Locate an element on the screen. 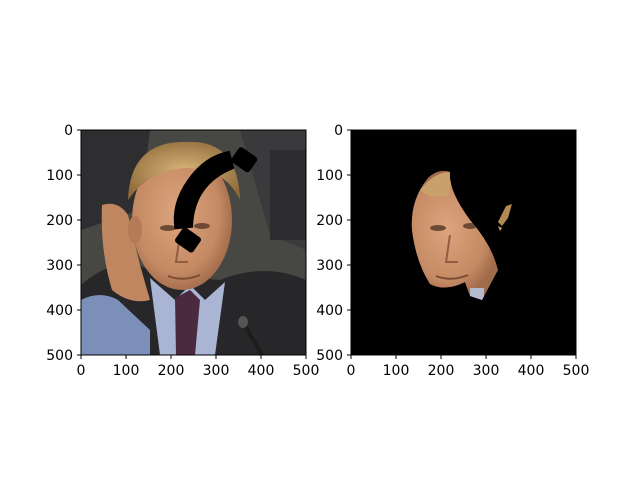 The image size is (640, 480). left-xtick-label: 100 is located at coordinates (126, 371).